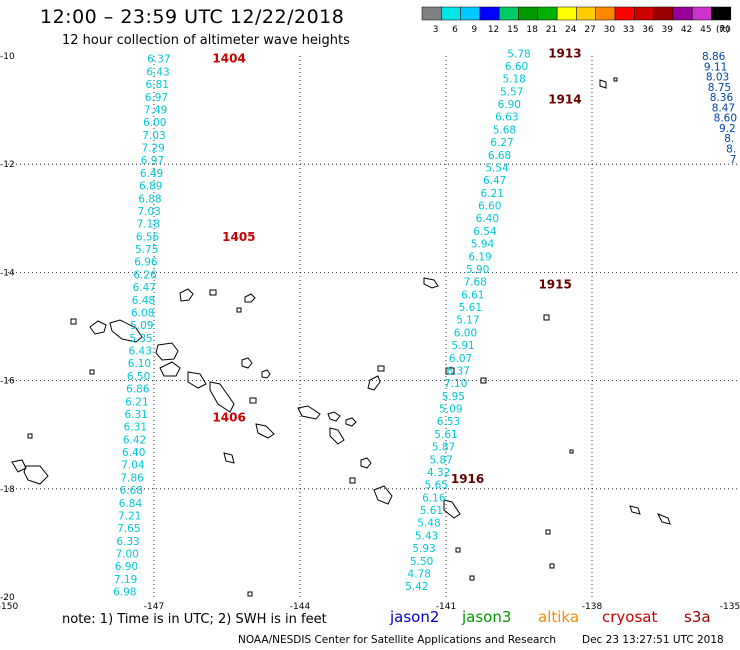 This screenshot has width=740, height=650. I want to click on wave-height-value: 7.86, so click(132, 478).